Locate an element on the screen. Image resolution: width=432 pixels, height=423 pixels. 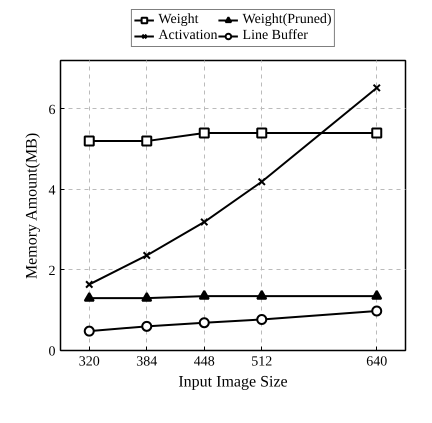
x-tick-label: 640 is located at coordinates (377, 362).